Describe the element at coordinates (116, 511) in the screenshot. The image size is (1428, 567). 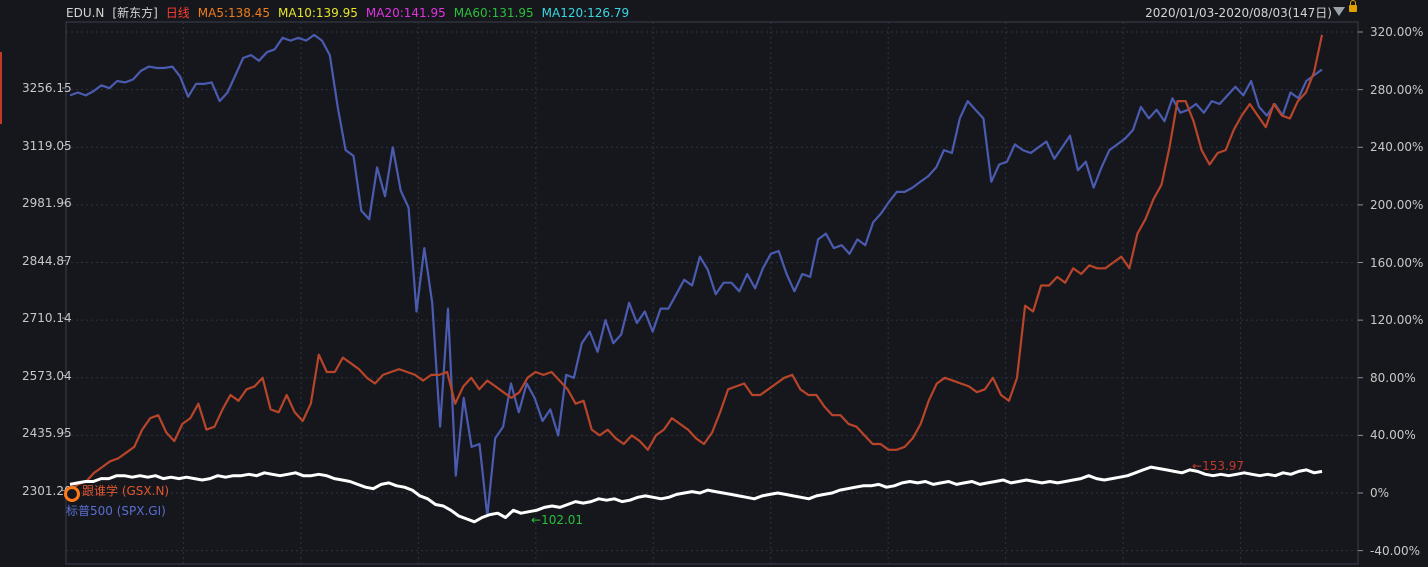
I see `legend-spx: 标普500 (SPX.GI)` at that location.